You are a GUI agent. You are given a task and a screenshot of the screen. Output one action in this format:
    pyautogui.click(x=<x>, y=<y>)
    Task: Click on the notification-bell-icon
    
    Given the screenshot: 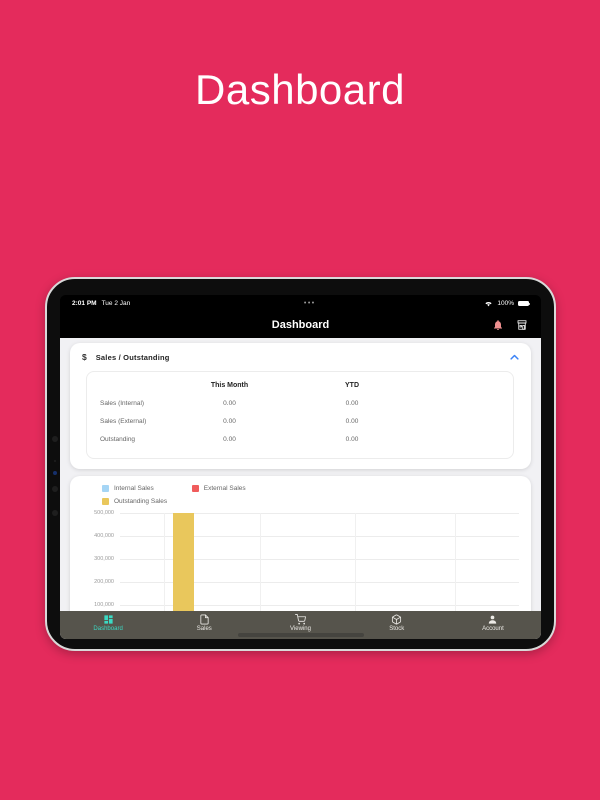 What is the action you would take?
    pyautogui.click(x=498, y=325)
    